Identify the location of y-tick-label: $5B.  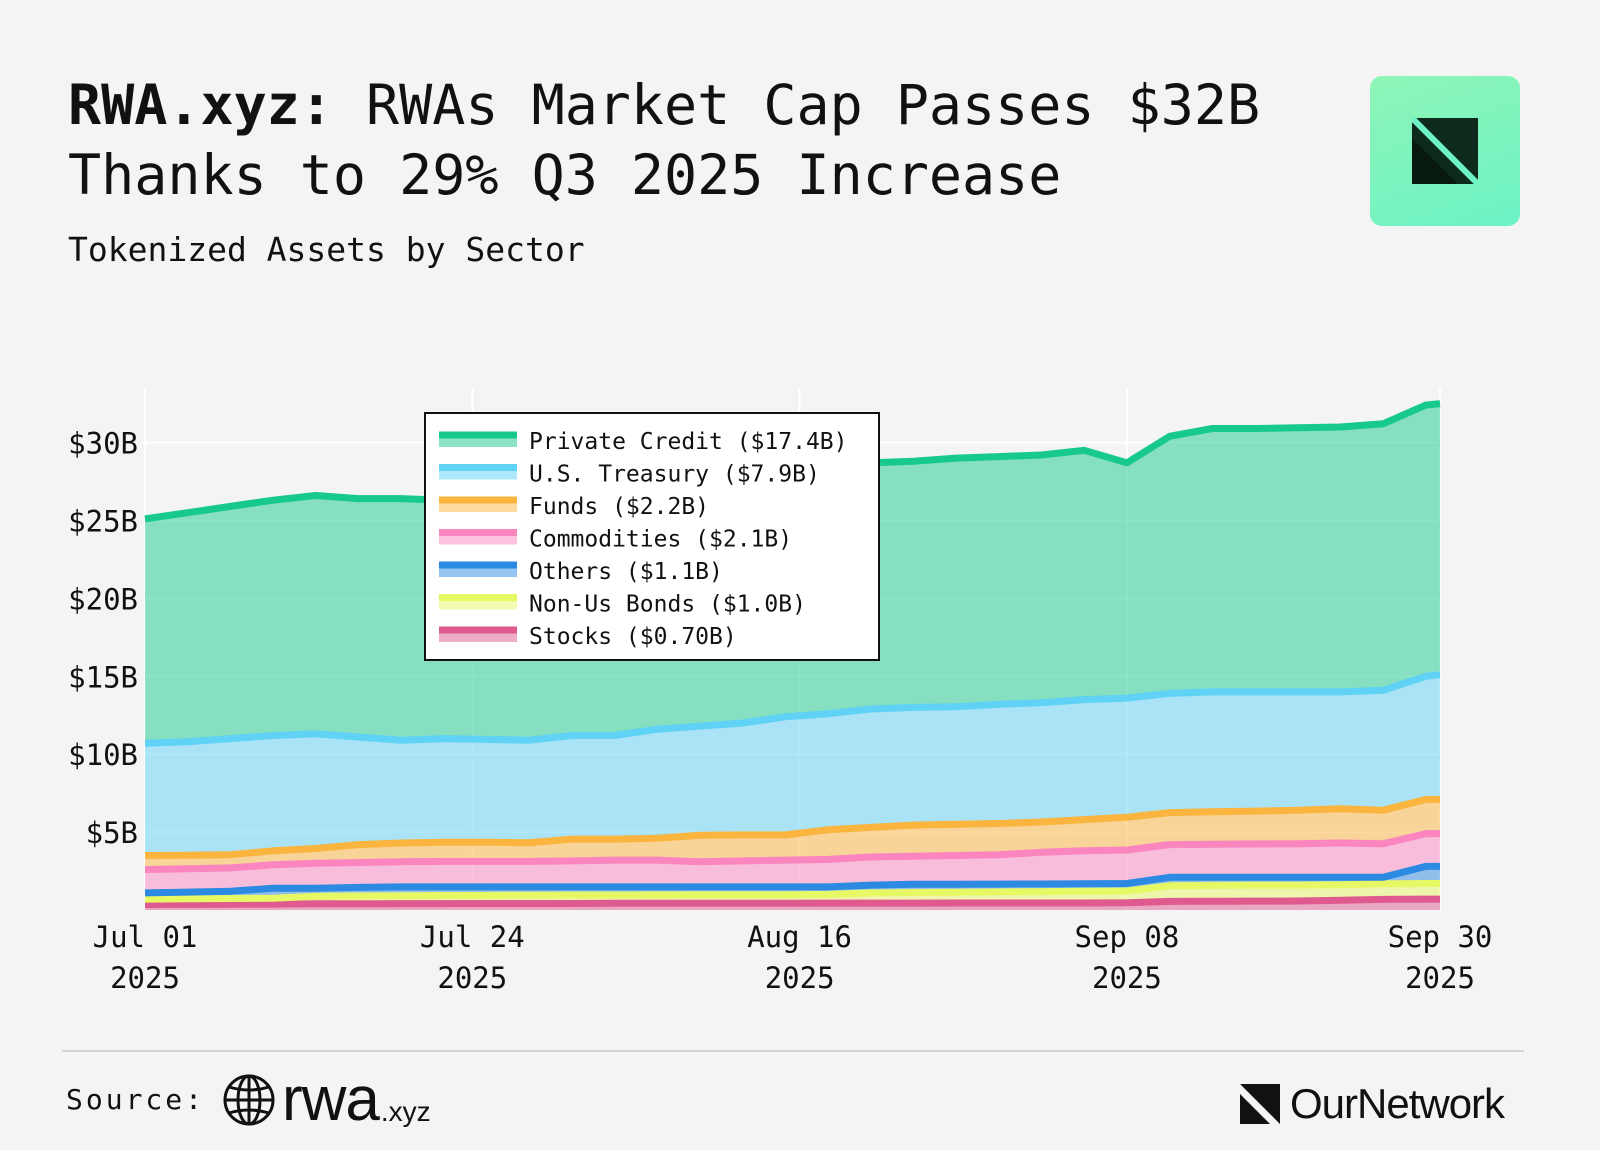
(112, 833).